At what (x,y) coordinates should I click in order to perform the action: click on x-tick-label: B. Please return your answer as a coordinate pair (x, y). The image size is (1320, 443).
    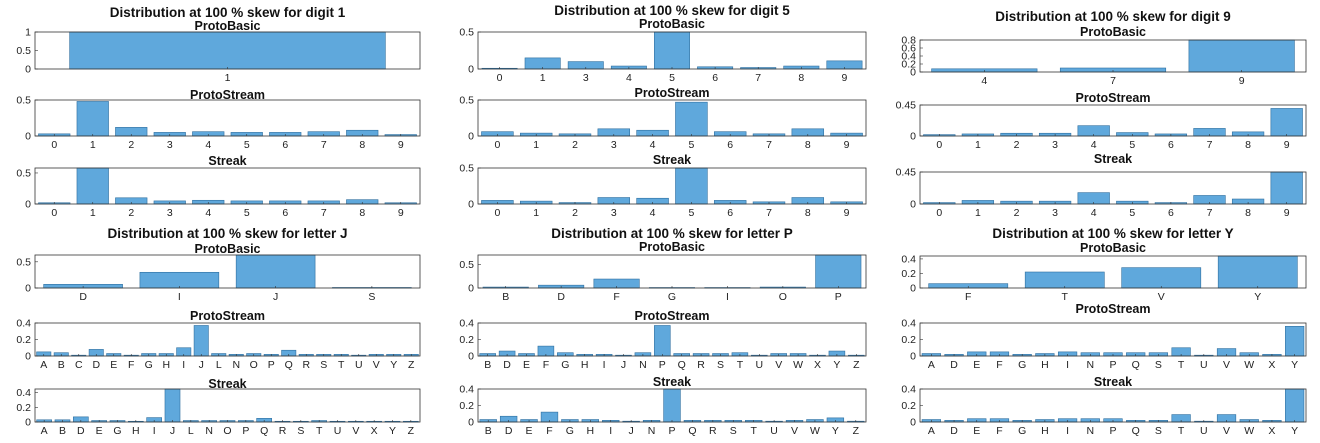
    Looking at the image, I should click on (61, 365).